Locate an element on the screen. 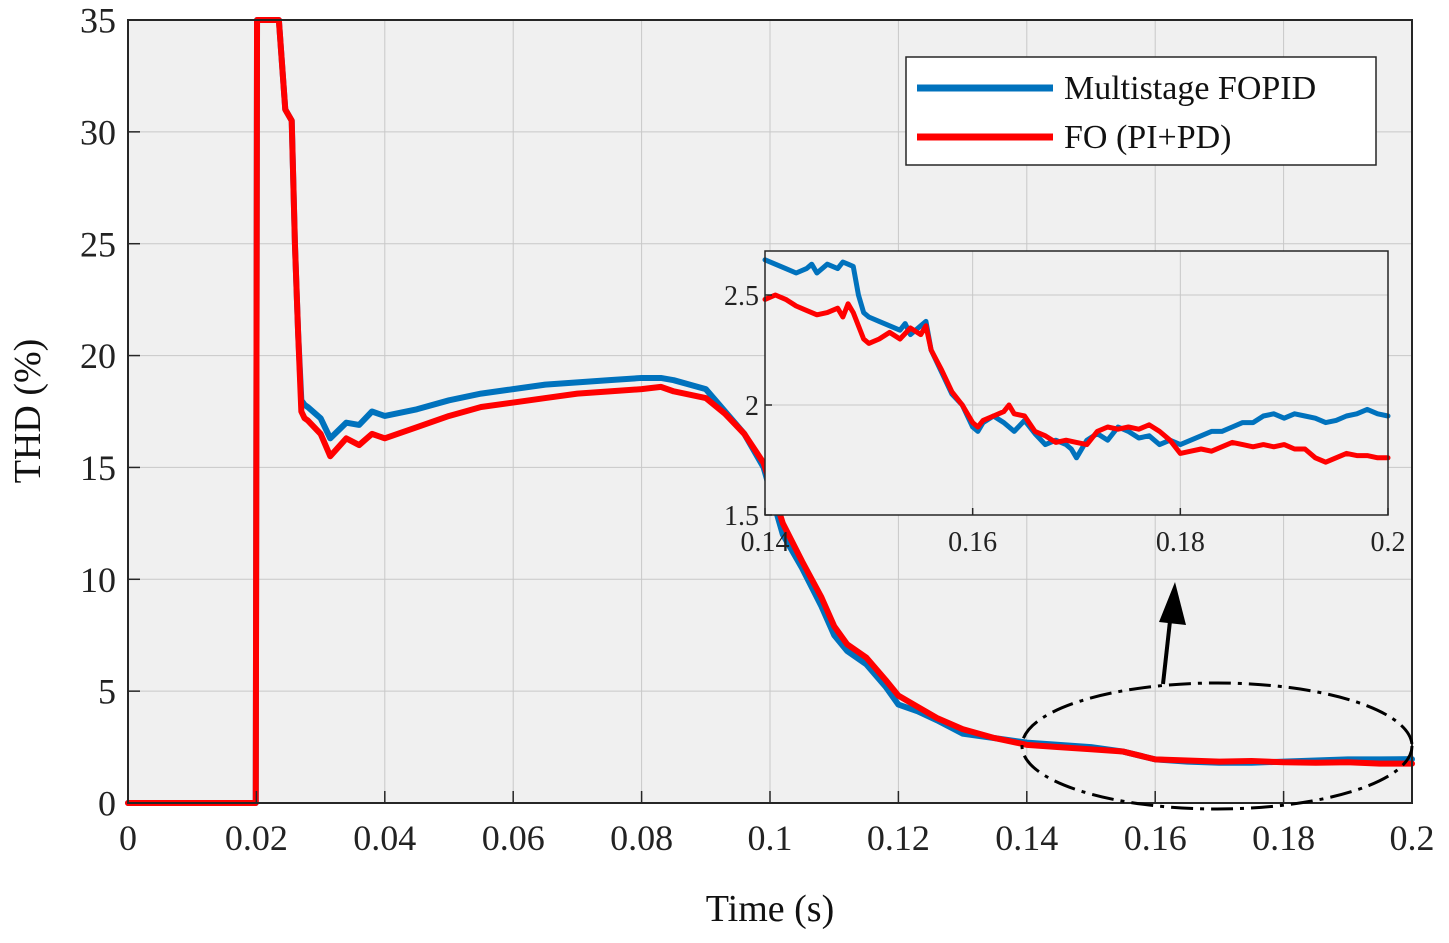 Image resolution: width=1449 pixels, height=943 pixels. inset-series-multistage-fopid is located at coordinates (1076, 359).